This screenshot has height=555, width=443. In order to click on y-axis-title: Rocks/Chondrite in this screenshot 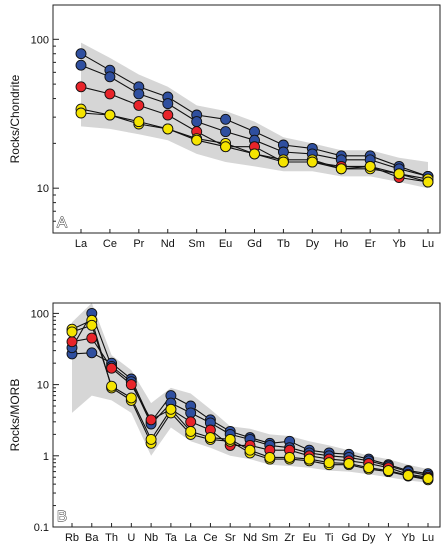, I will do `click(15, 118)`.